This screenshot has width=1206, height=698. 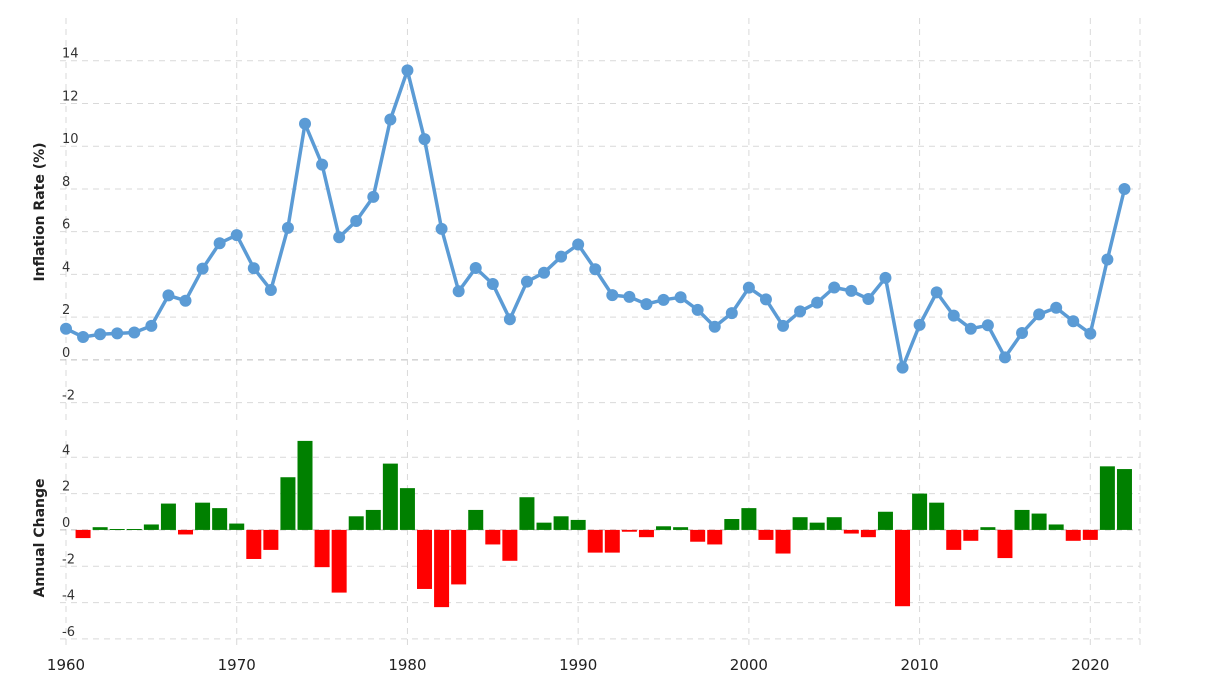 What do you see at coordinates (1090, 665) in the screenshot?
I see `x-tick-label: 2020` at bounding box center [1090, 665].